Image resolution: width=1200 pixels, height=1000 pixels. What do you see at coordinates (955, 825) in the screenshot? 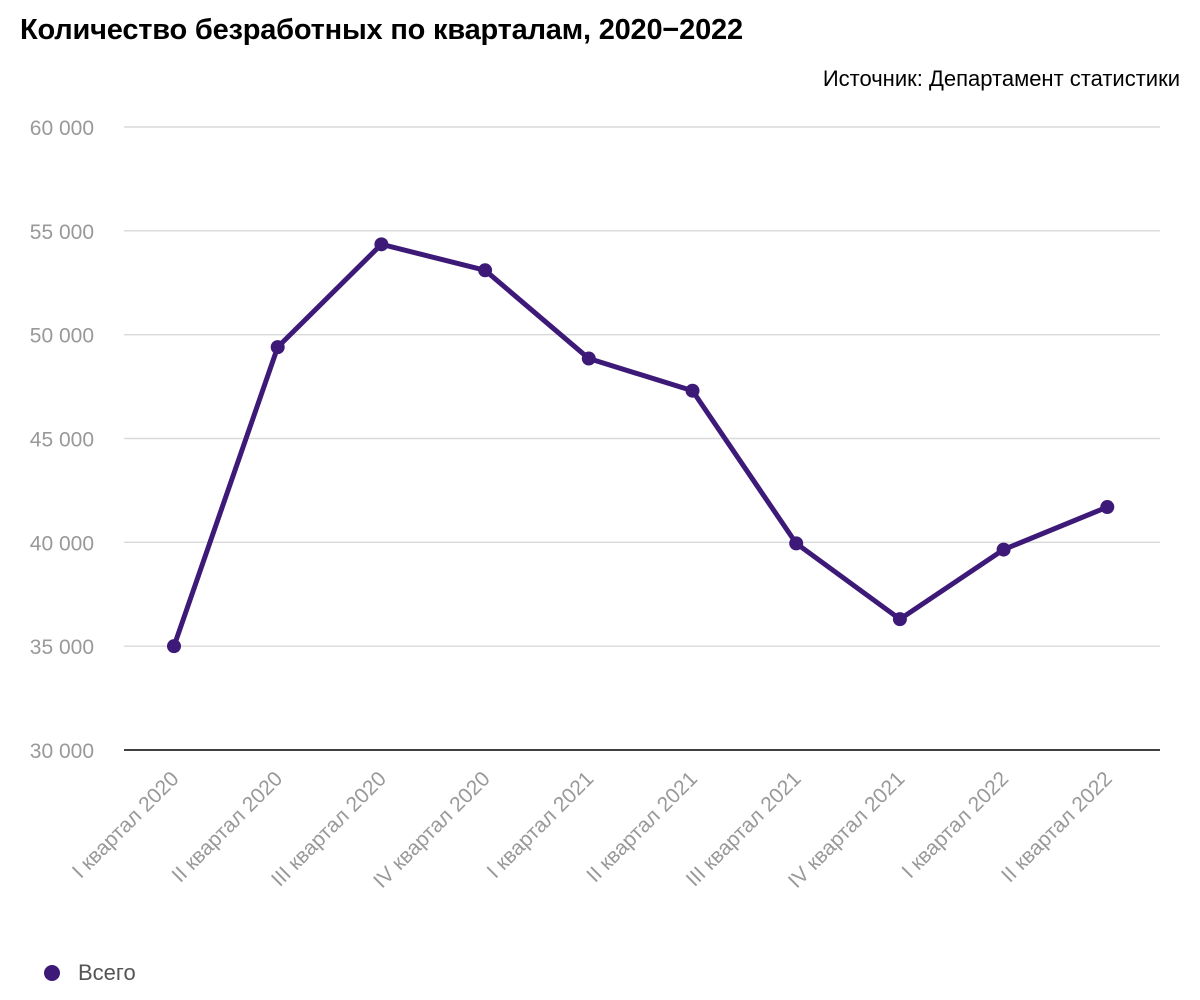
I see `x-tick-label: I квартал 2022` at bounding box center [955, 825].